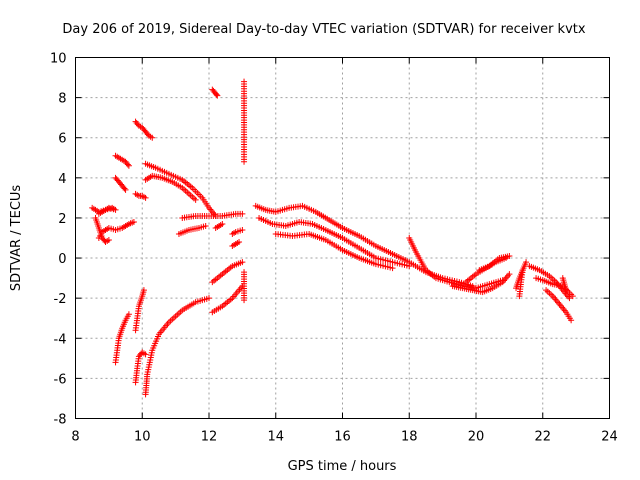 This screenshot has height=480, width=640. Describe the element at coordinates (58, 59) in the screenshot. I see `y-tick-label: 10` at that location.